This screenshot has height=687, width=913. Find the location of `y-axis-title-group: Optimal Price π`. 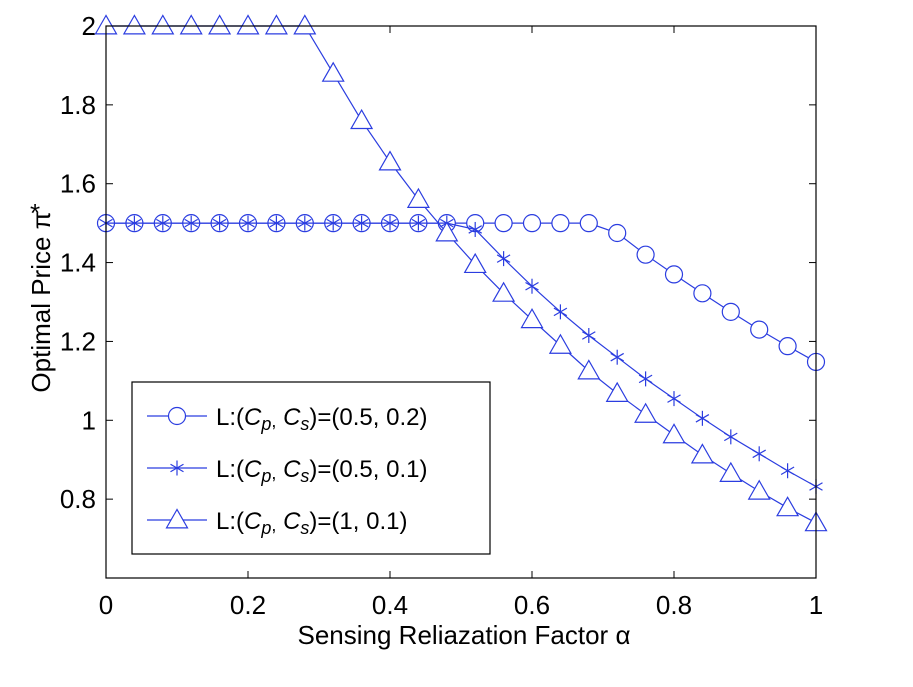

y-axis-title-group: Optimal Price π is located at coordinates (41, 301).